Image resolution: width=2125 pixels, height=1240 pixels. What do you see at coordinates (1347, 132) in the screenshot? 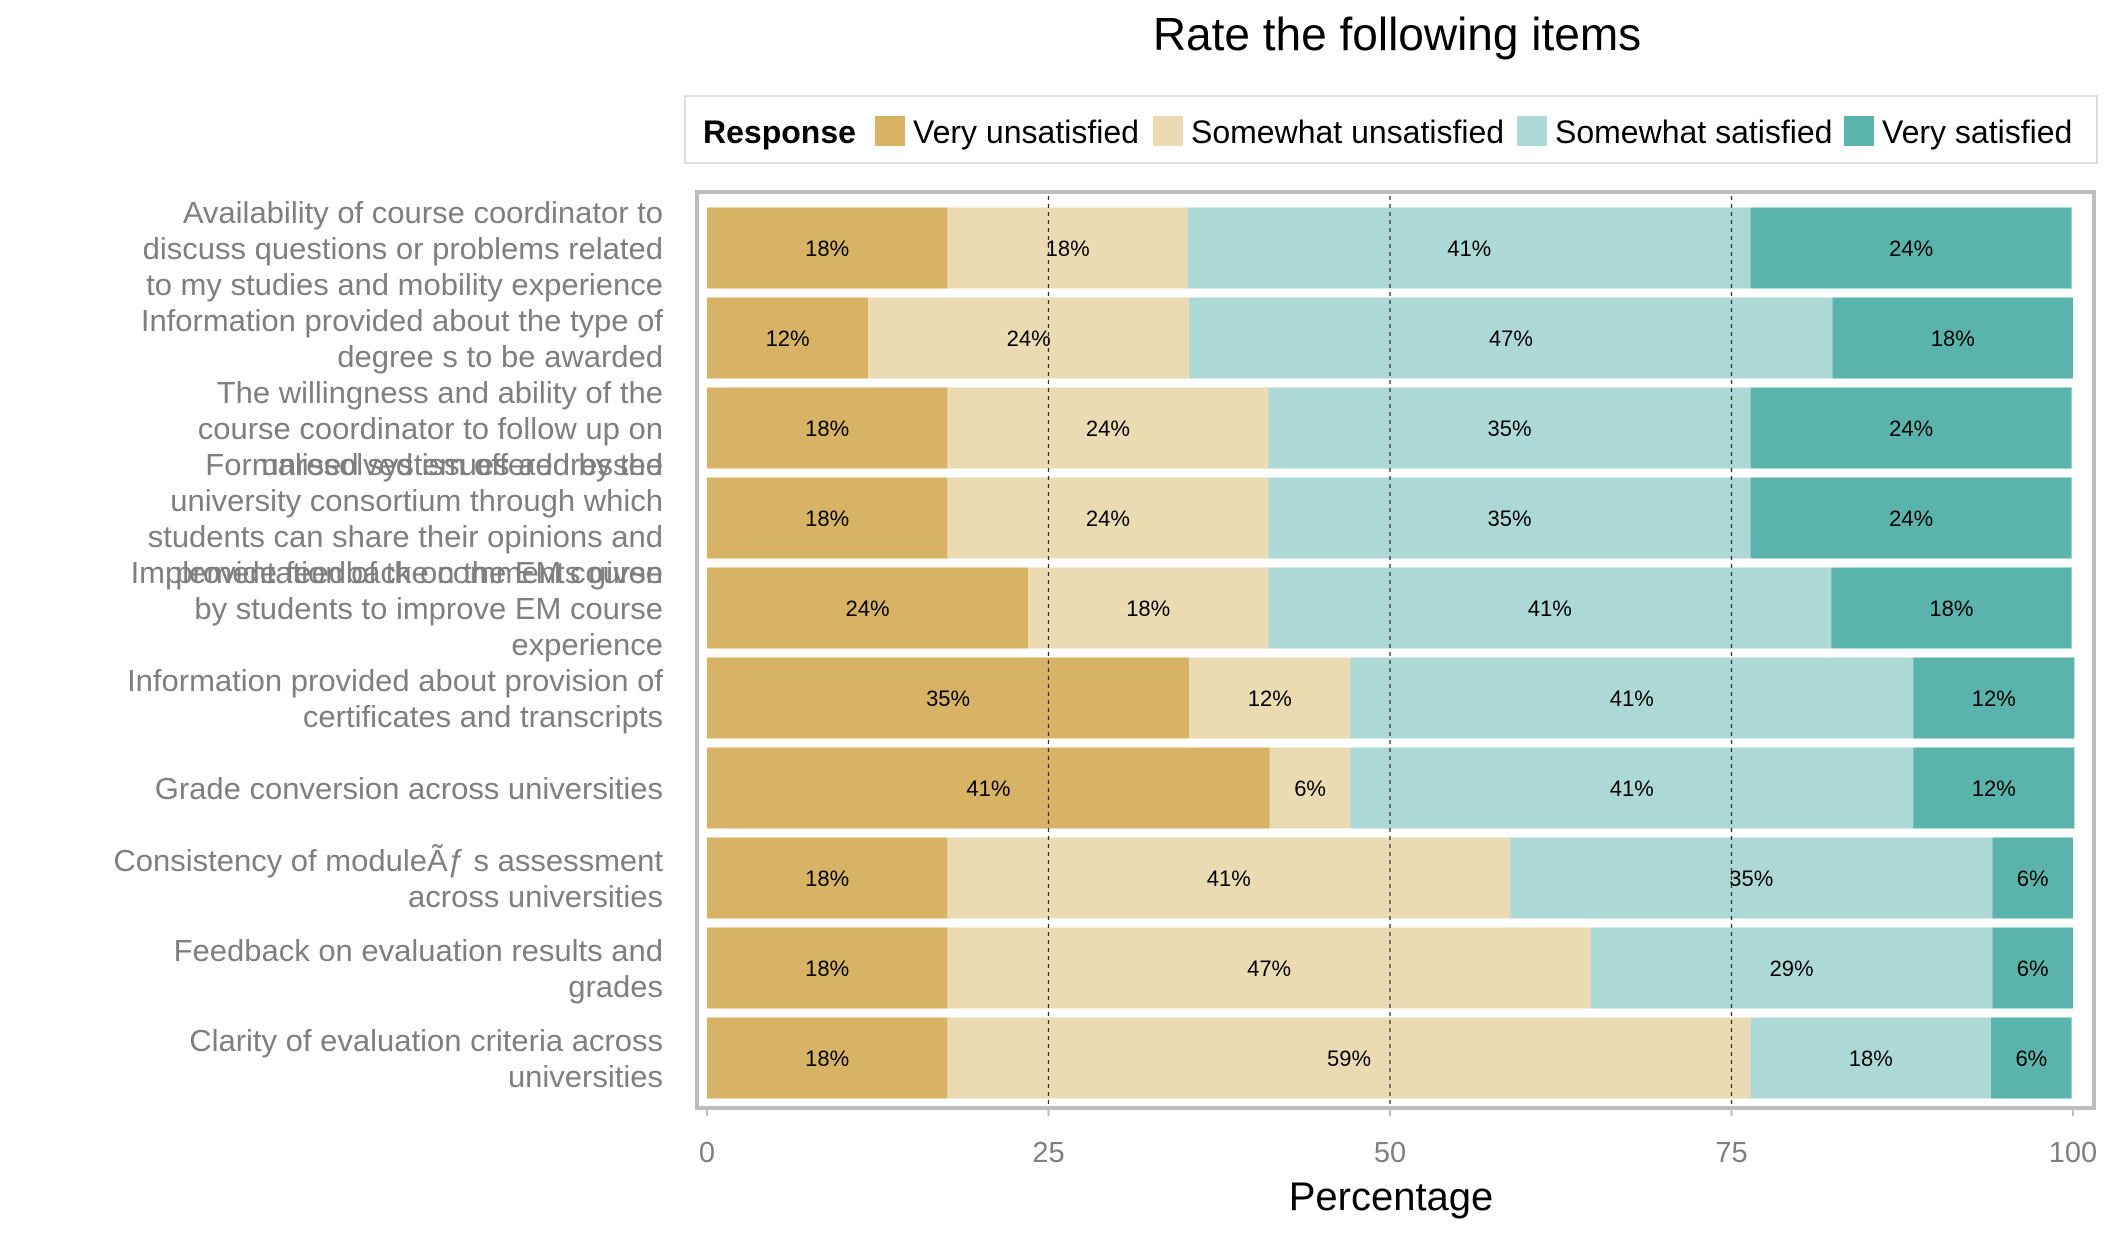
I see `legend-label: Somewhat unsatisfied` at bounding box center [1347, 132].